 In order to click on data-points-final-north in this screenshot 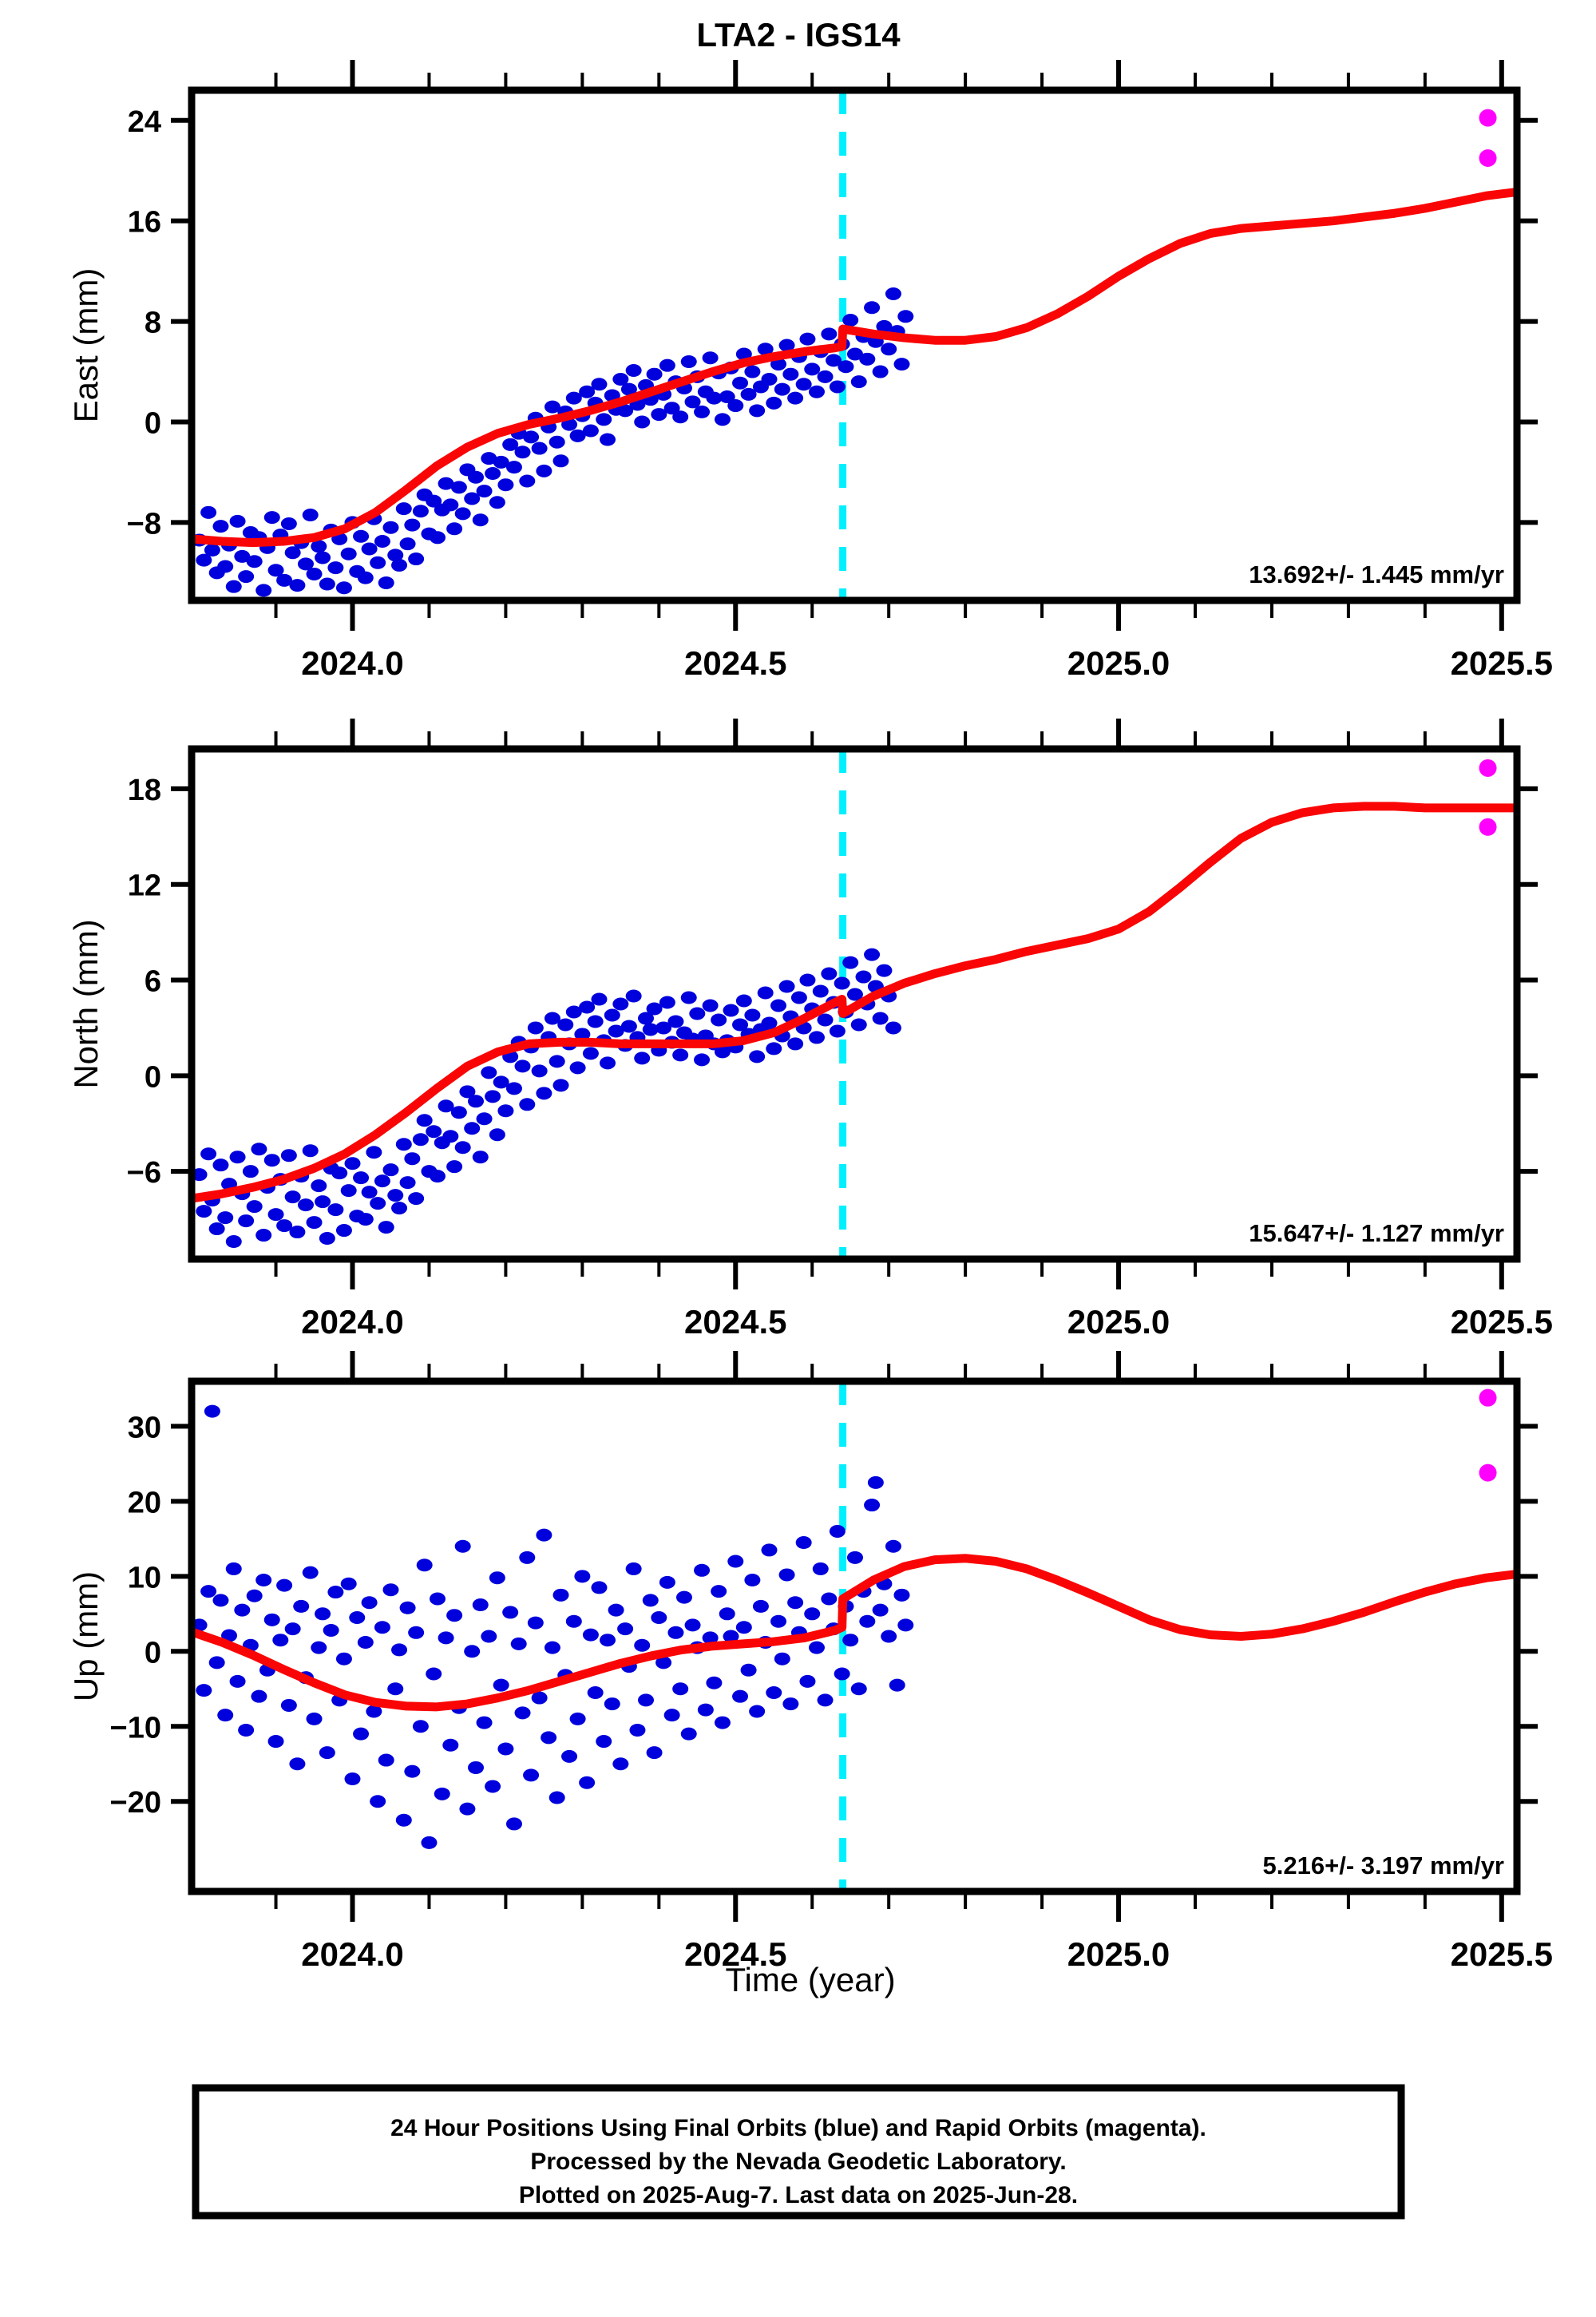, I will do `click(546, 1098)`.